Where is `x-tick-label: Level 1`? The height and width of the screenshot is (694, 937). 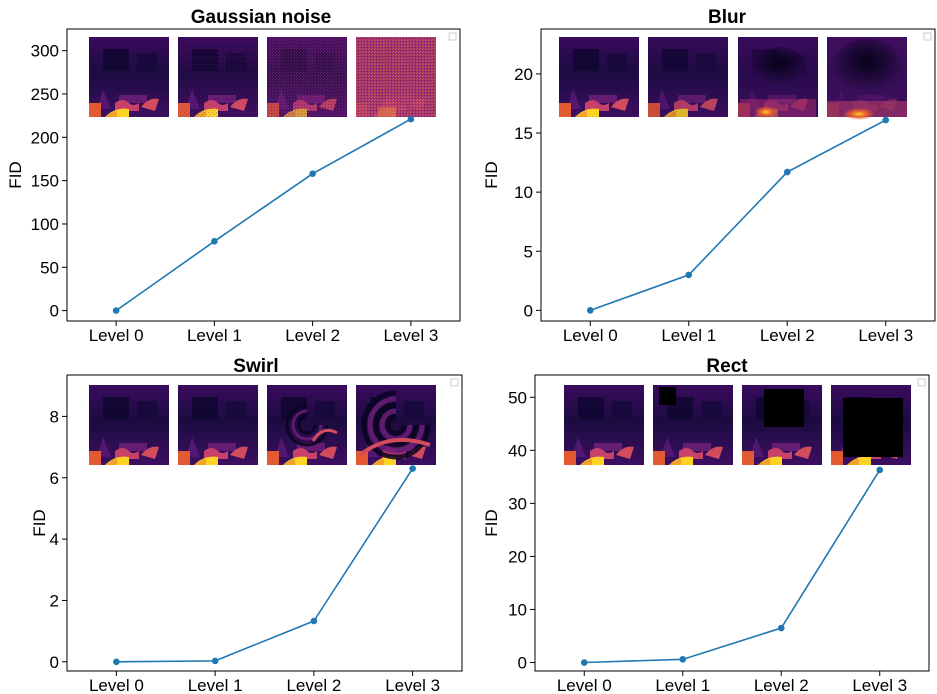
x-tick-label: Level 1 is located at coordinates (688, 335).